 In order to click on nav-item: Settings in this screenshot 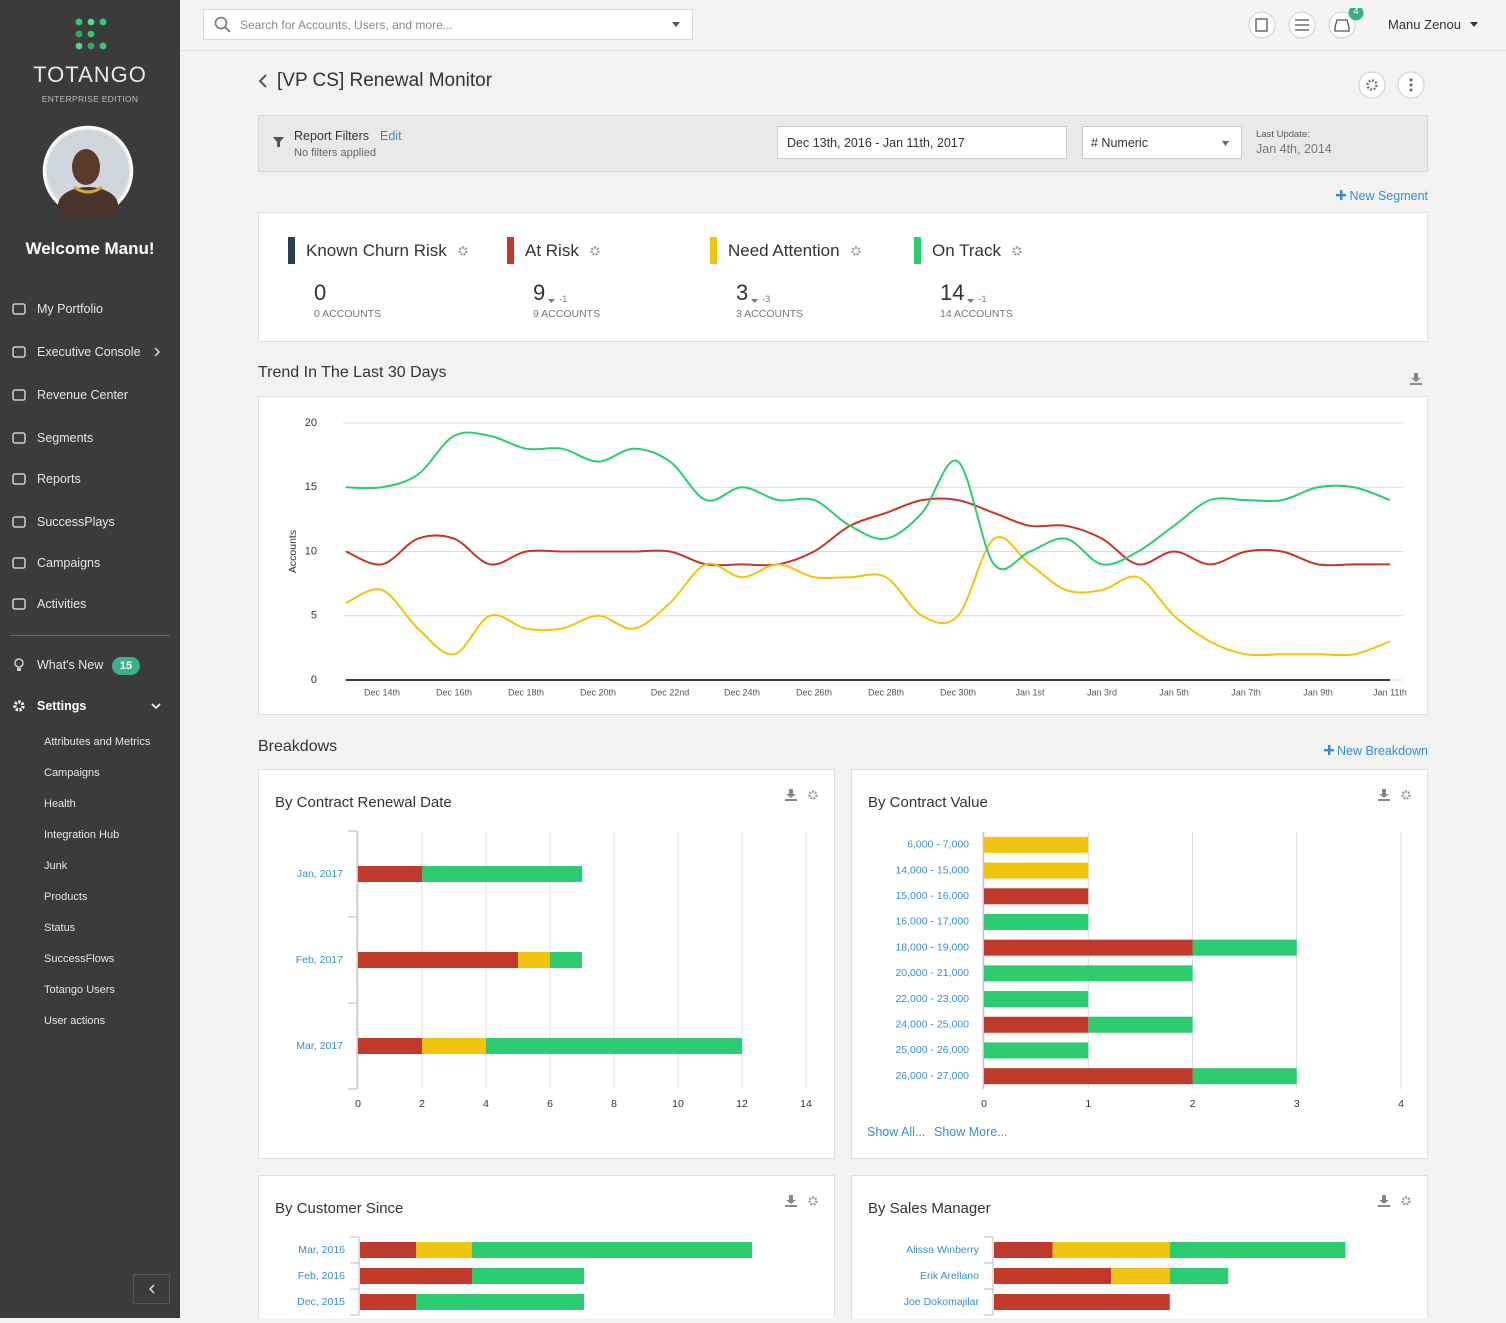, I will do `click(62, 706)`.